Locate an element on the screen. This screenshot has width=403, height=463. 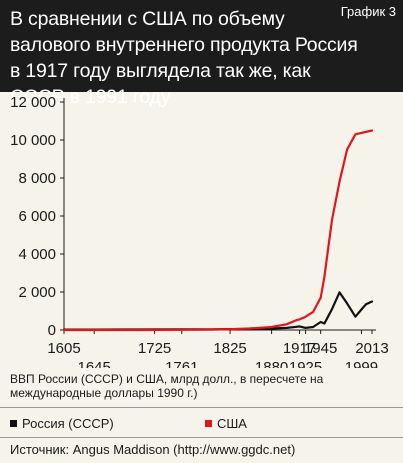
x-tick-label: 1999 is located at coordinates (361, 363).